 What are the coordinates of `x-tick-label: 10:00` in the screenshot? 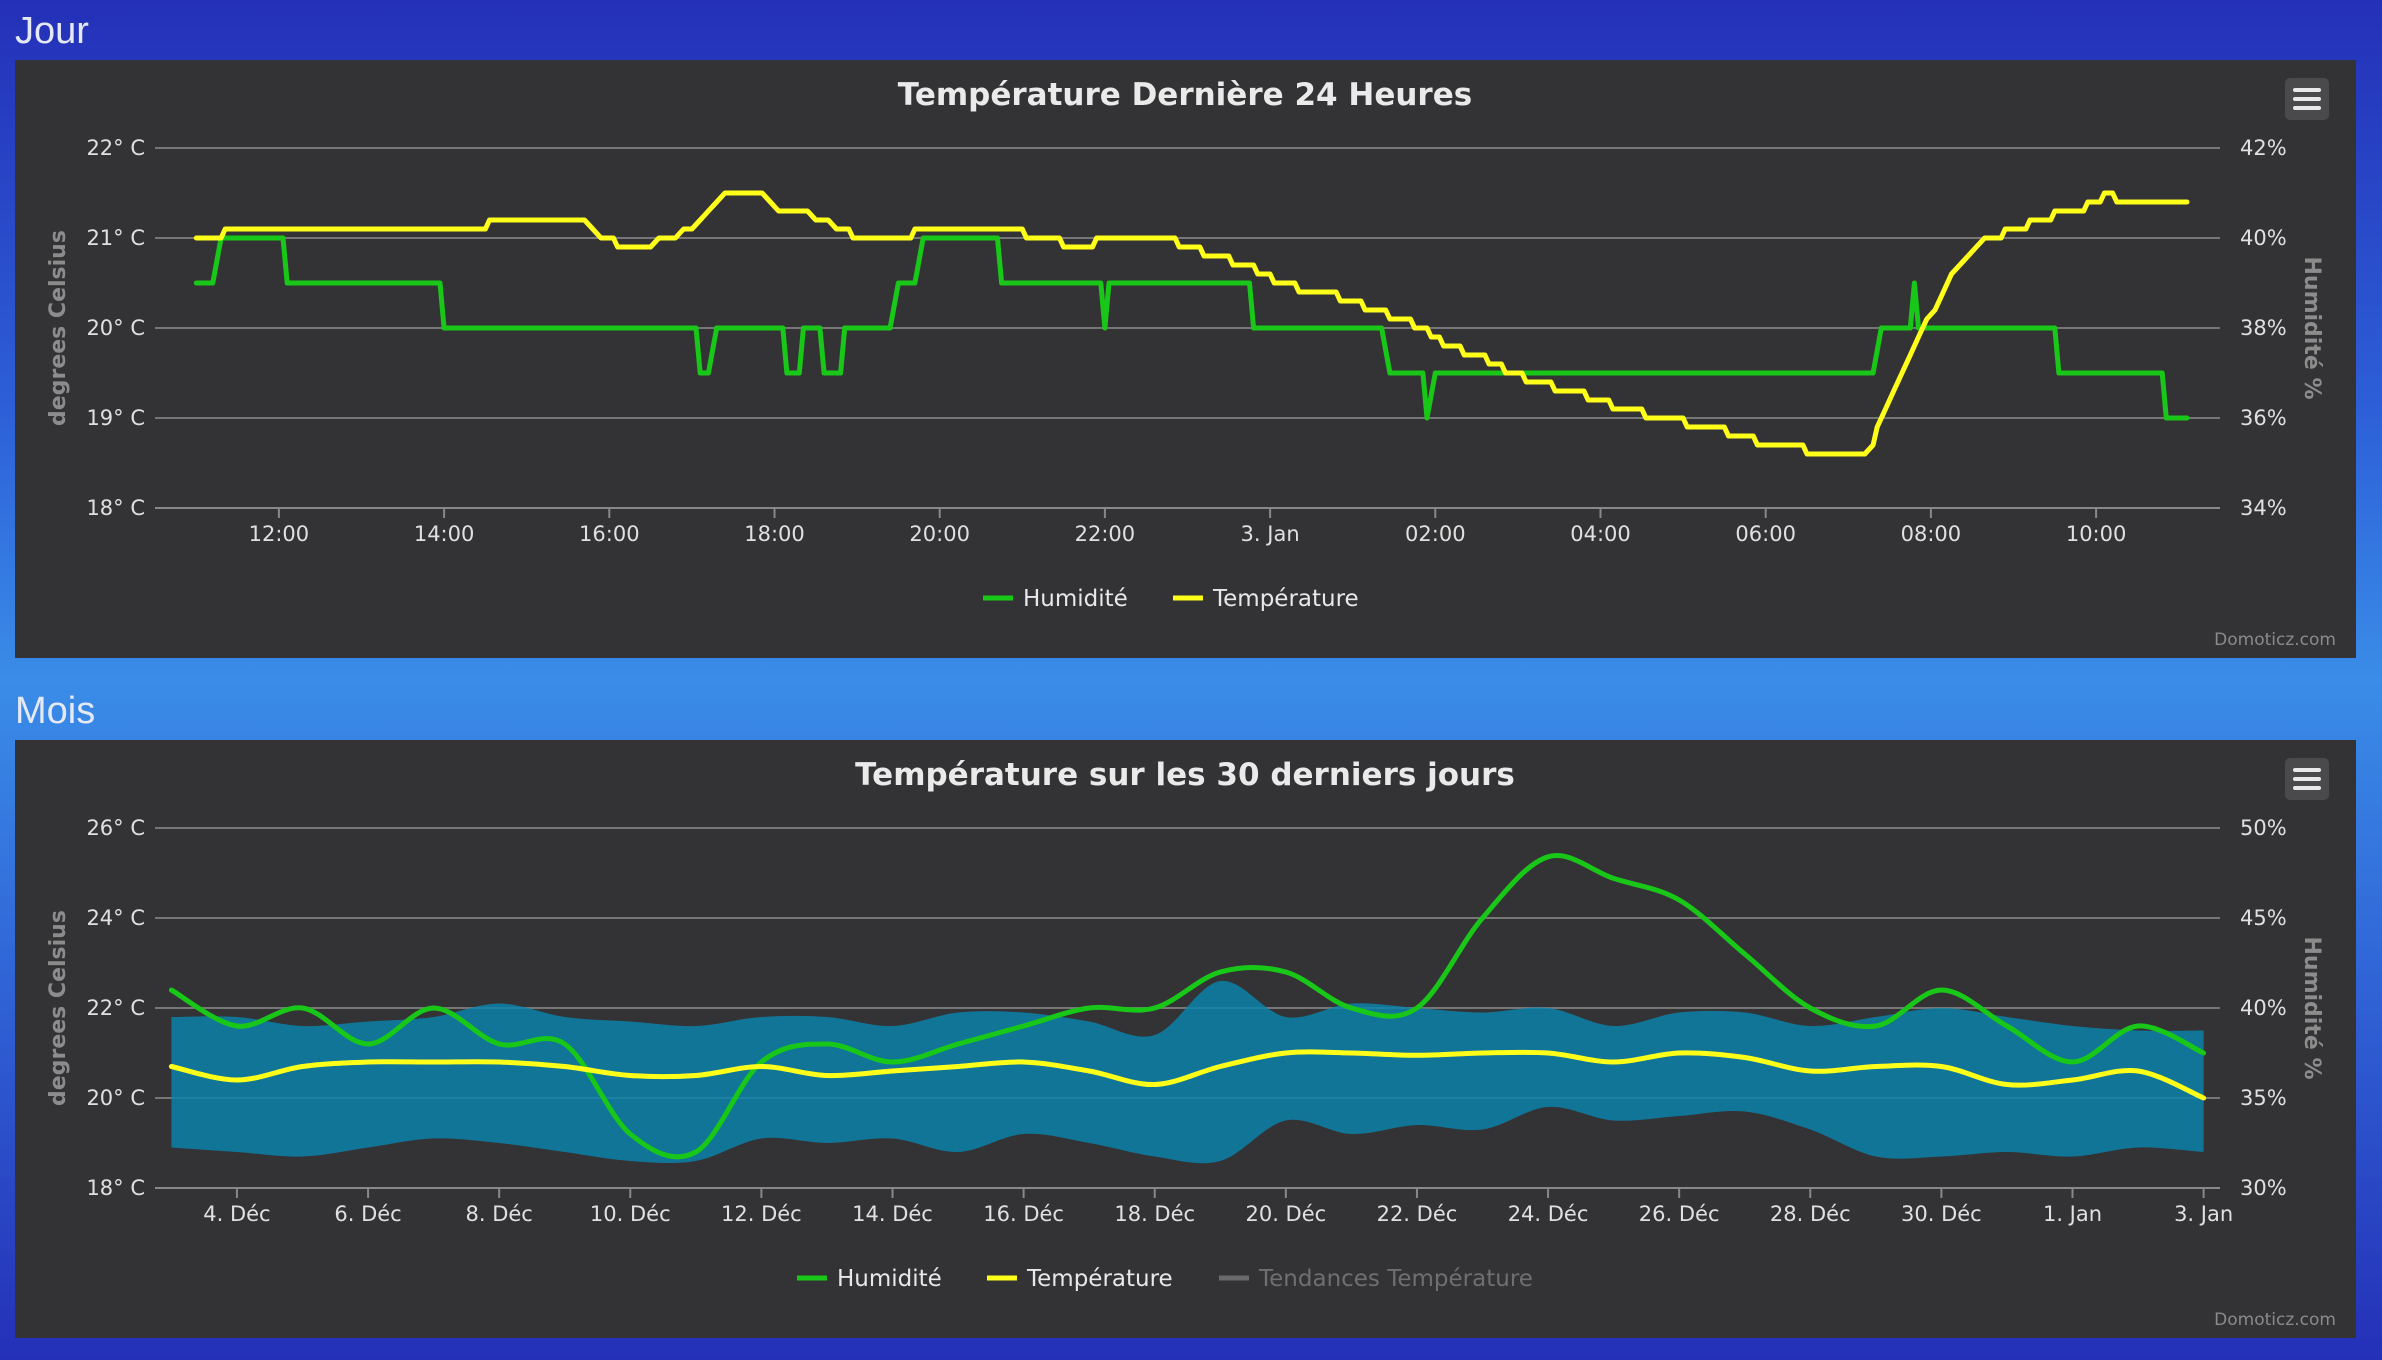 It's located at (2096, 534).